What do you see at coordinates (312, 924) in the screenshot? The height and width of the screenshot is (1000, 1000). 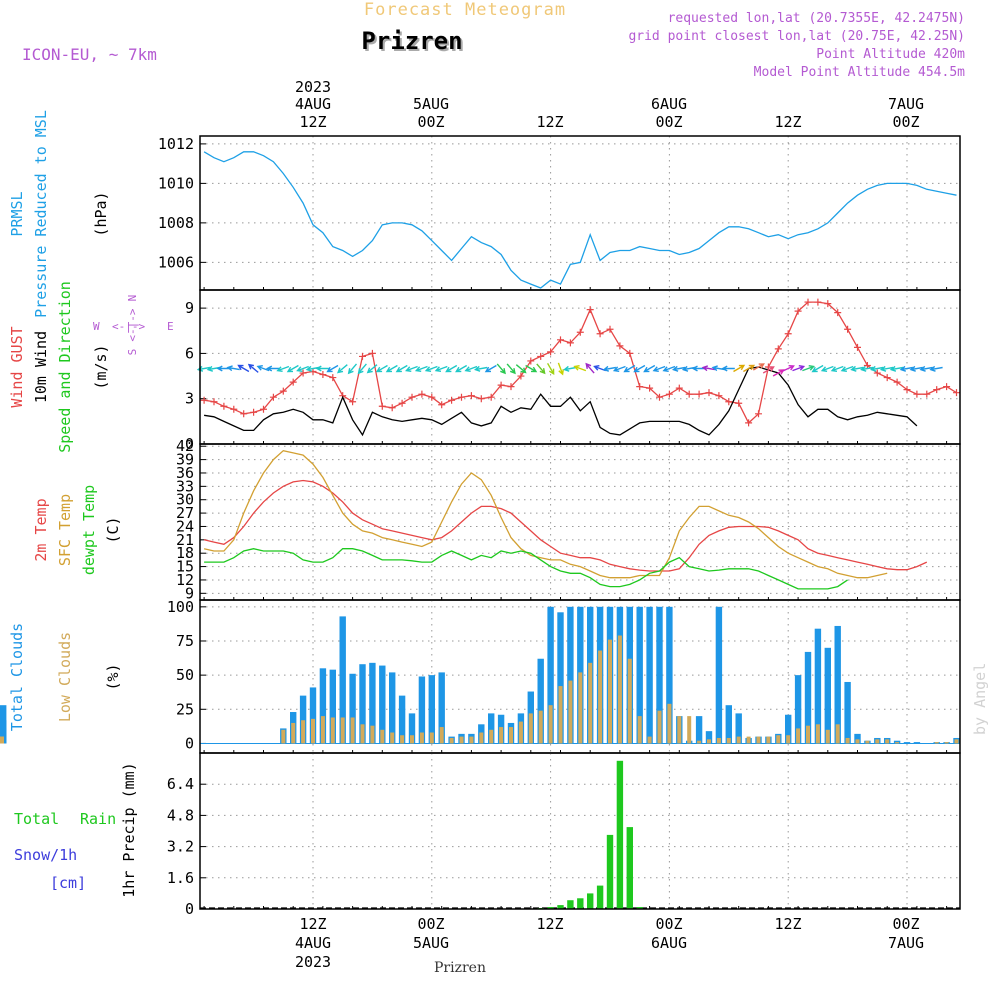 I see `bottom-hour-12z-a: 12Z` at bounding box center [312, 924].